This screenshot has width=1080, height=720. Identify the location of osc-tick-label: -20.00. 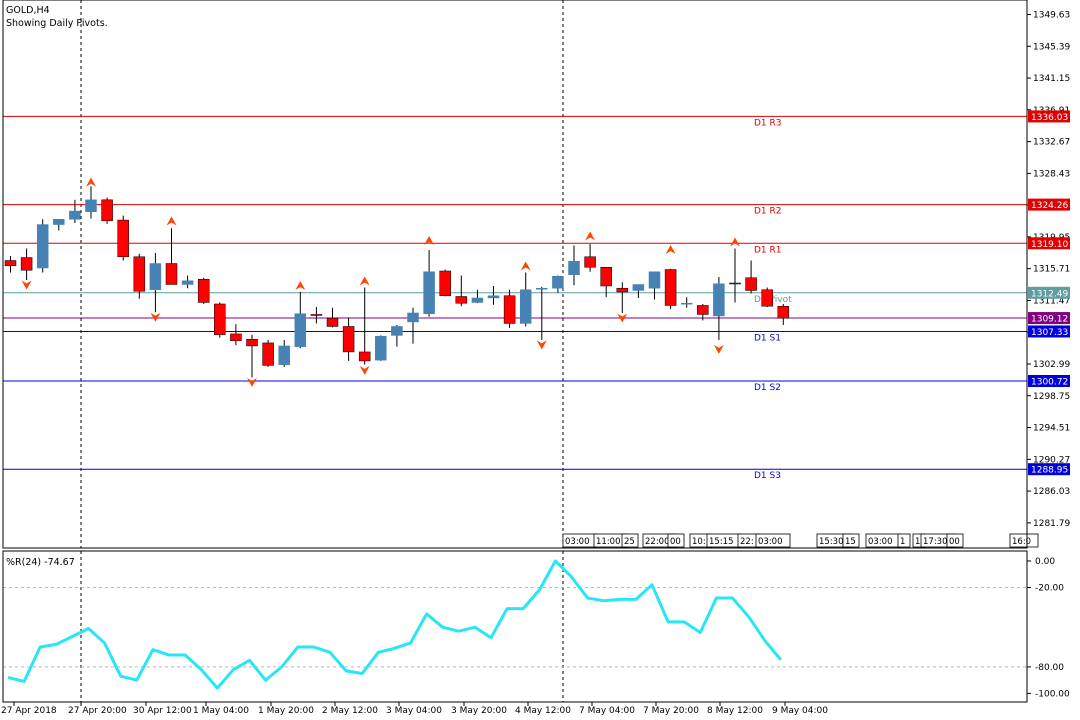
(1049, 588).